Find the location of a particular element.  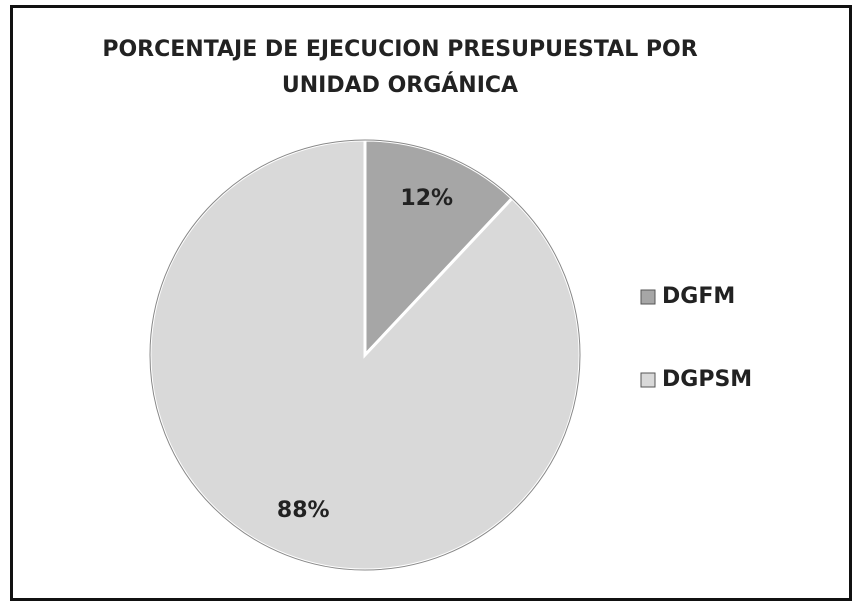

data-label: 12% is located at coordinates (426, 198).